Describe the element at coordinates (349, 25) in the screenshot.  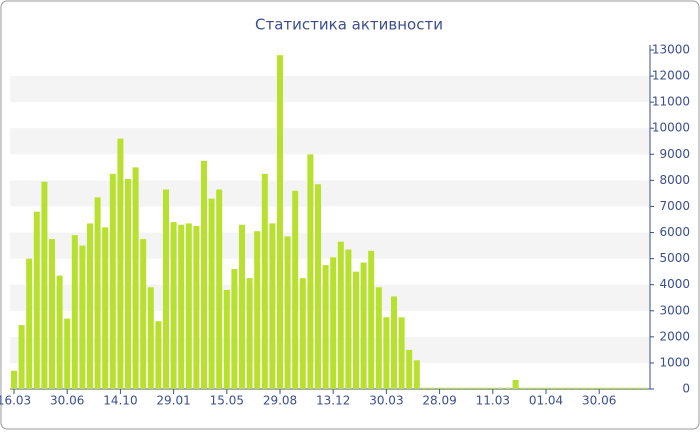
I see `chart-title: Статистика активности` at that location.